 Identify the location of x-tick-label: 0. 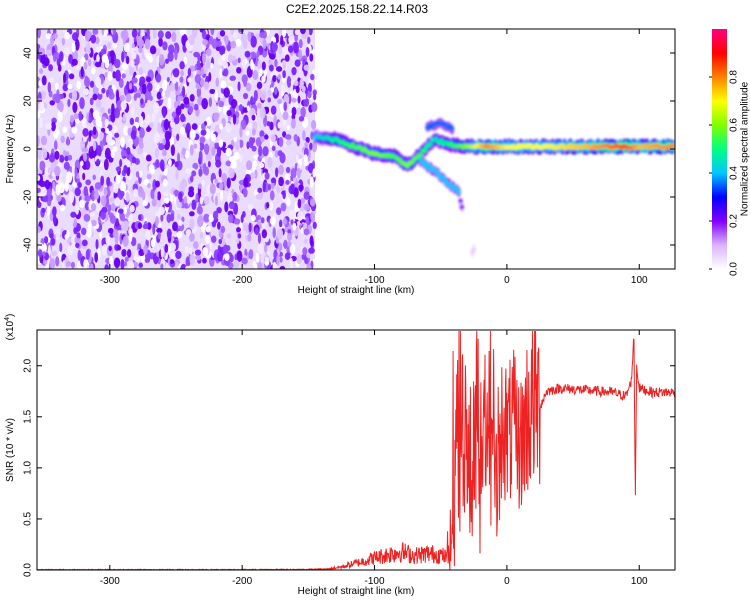
(507, 280).